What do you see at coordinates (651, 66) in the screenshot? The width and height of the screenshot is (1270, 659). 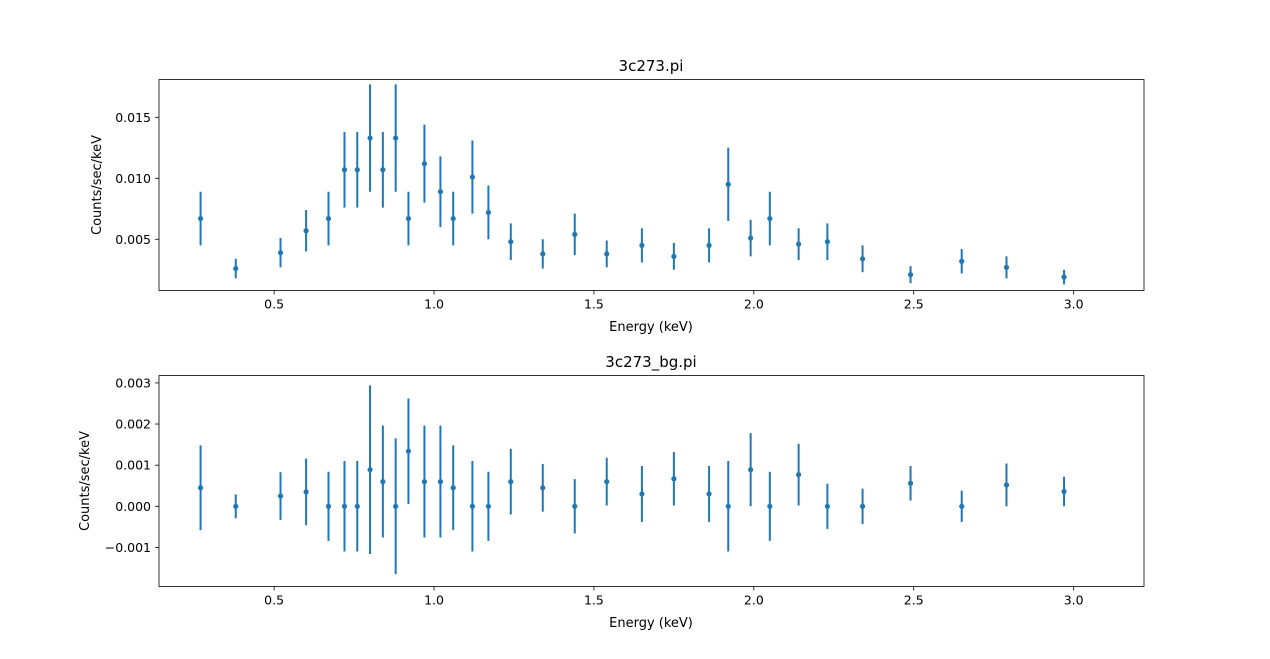 I see `chart-title: 3c273.pi` at bounding box center [651, 66].